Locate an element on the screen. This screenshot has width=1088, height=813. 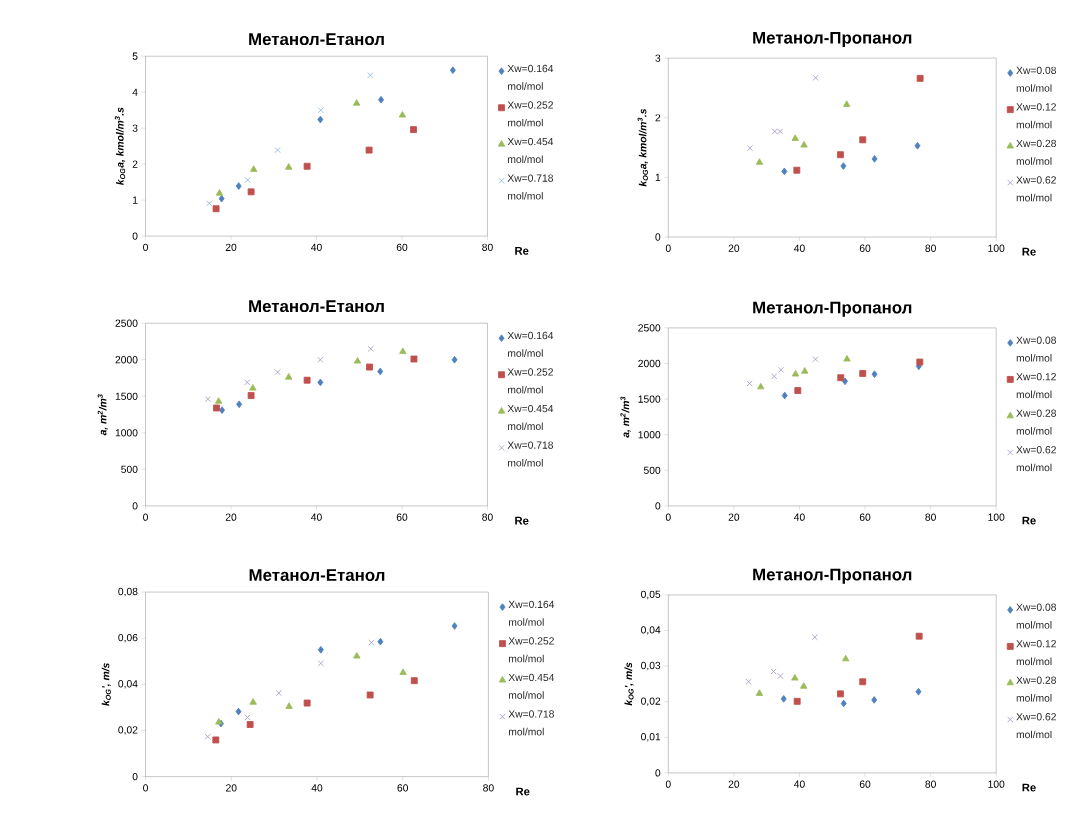
y-tick-label: 0,08 is located at coordinates (128, 592).